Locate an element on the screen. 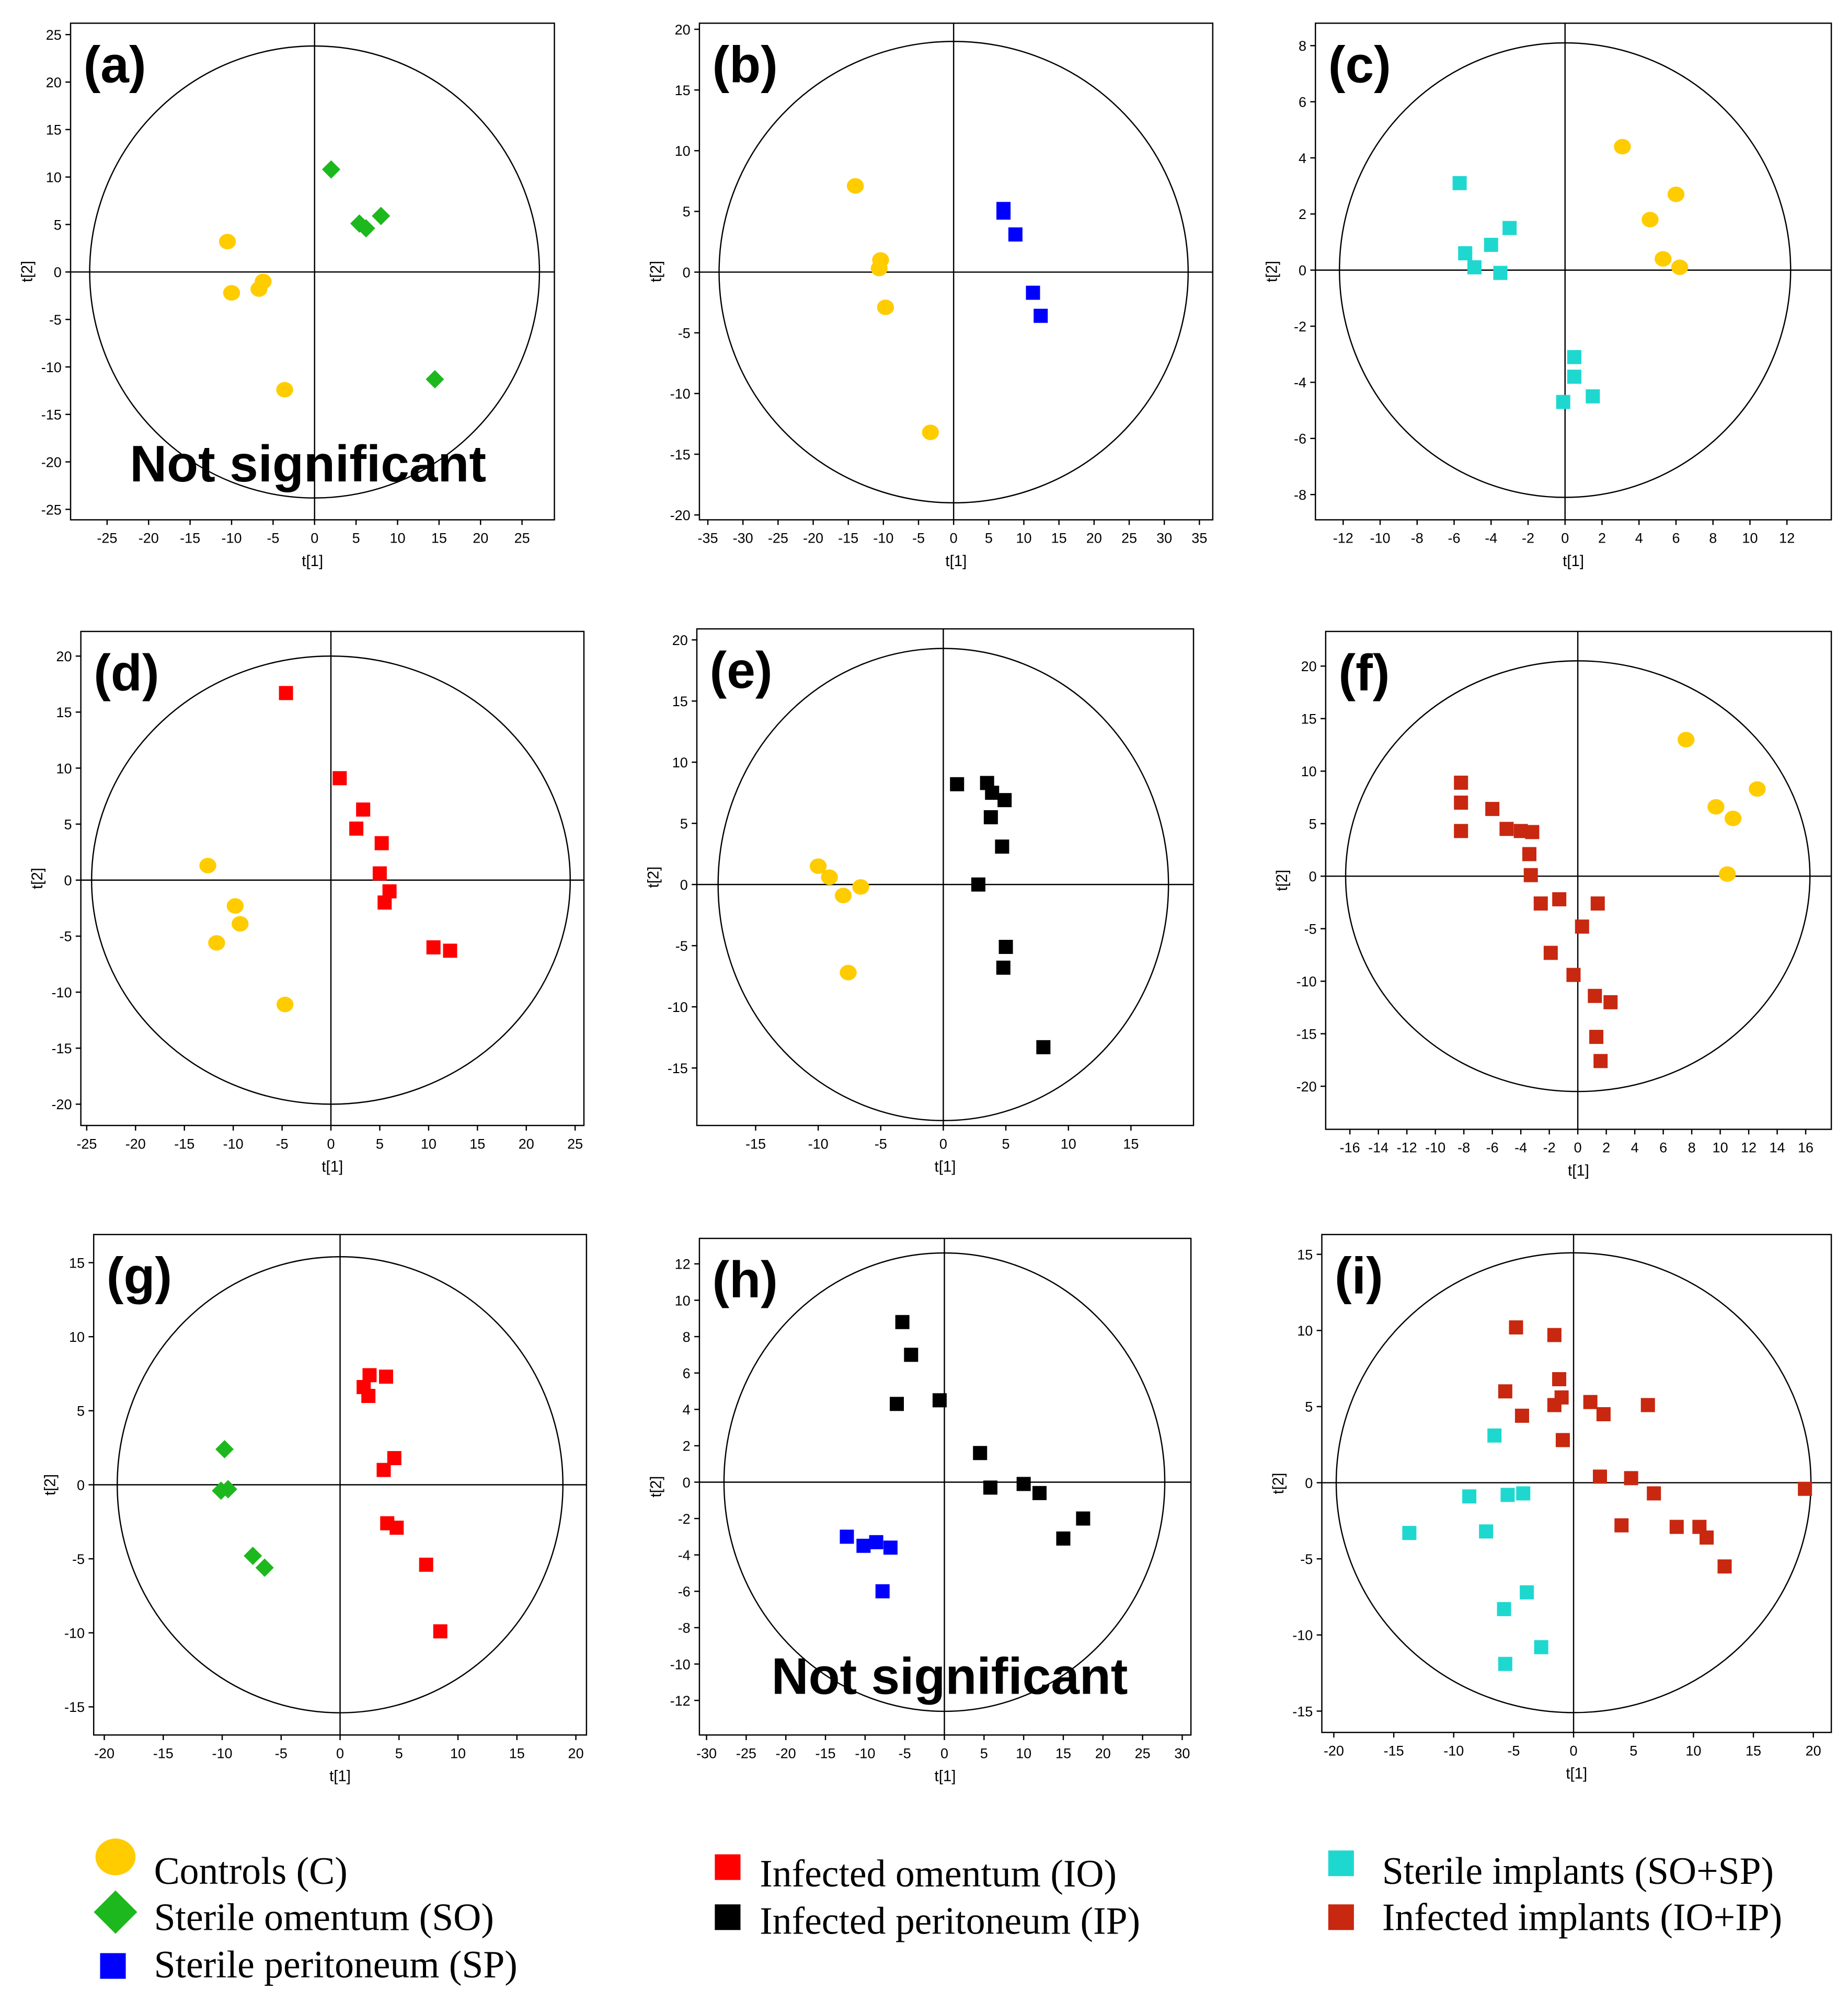 This screenshot has width=1848, height=2002. x-tick-label: 5 is located at coordinates (356, 538).